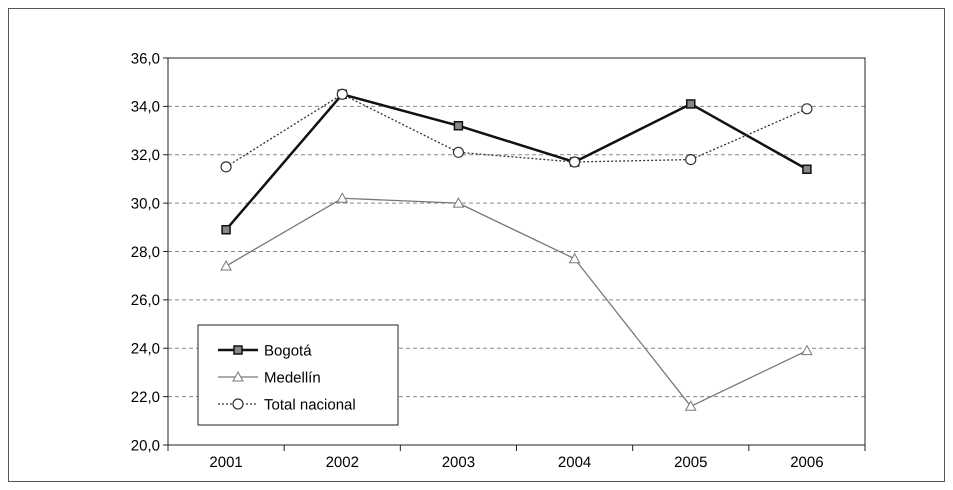 Image resolution: width=953 pixels, height=490 pixels. I want to click on legend-label: Bogotá, so click(288, 351).